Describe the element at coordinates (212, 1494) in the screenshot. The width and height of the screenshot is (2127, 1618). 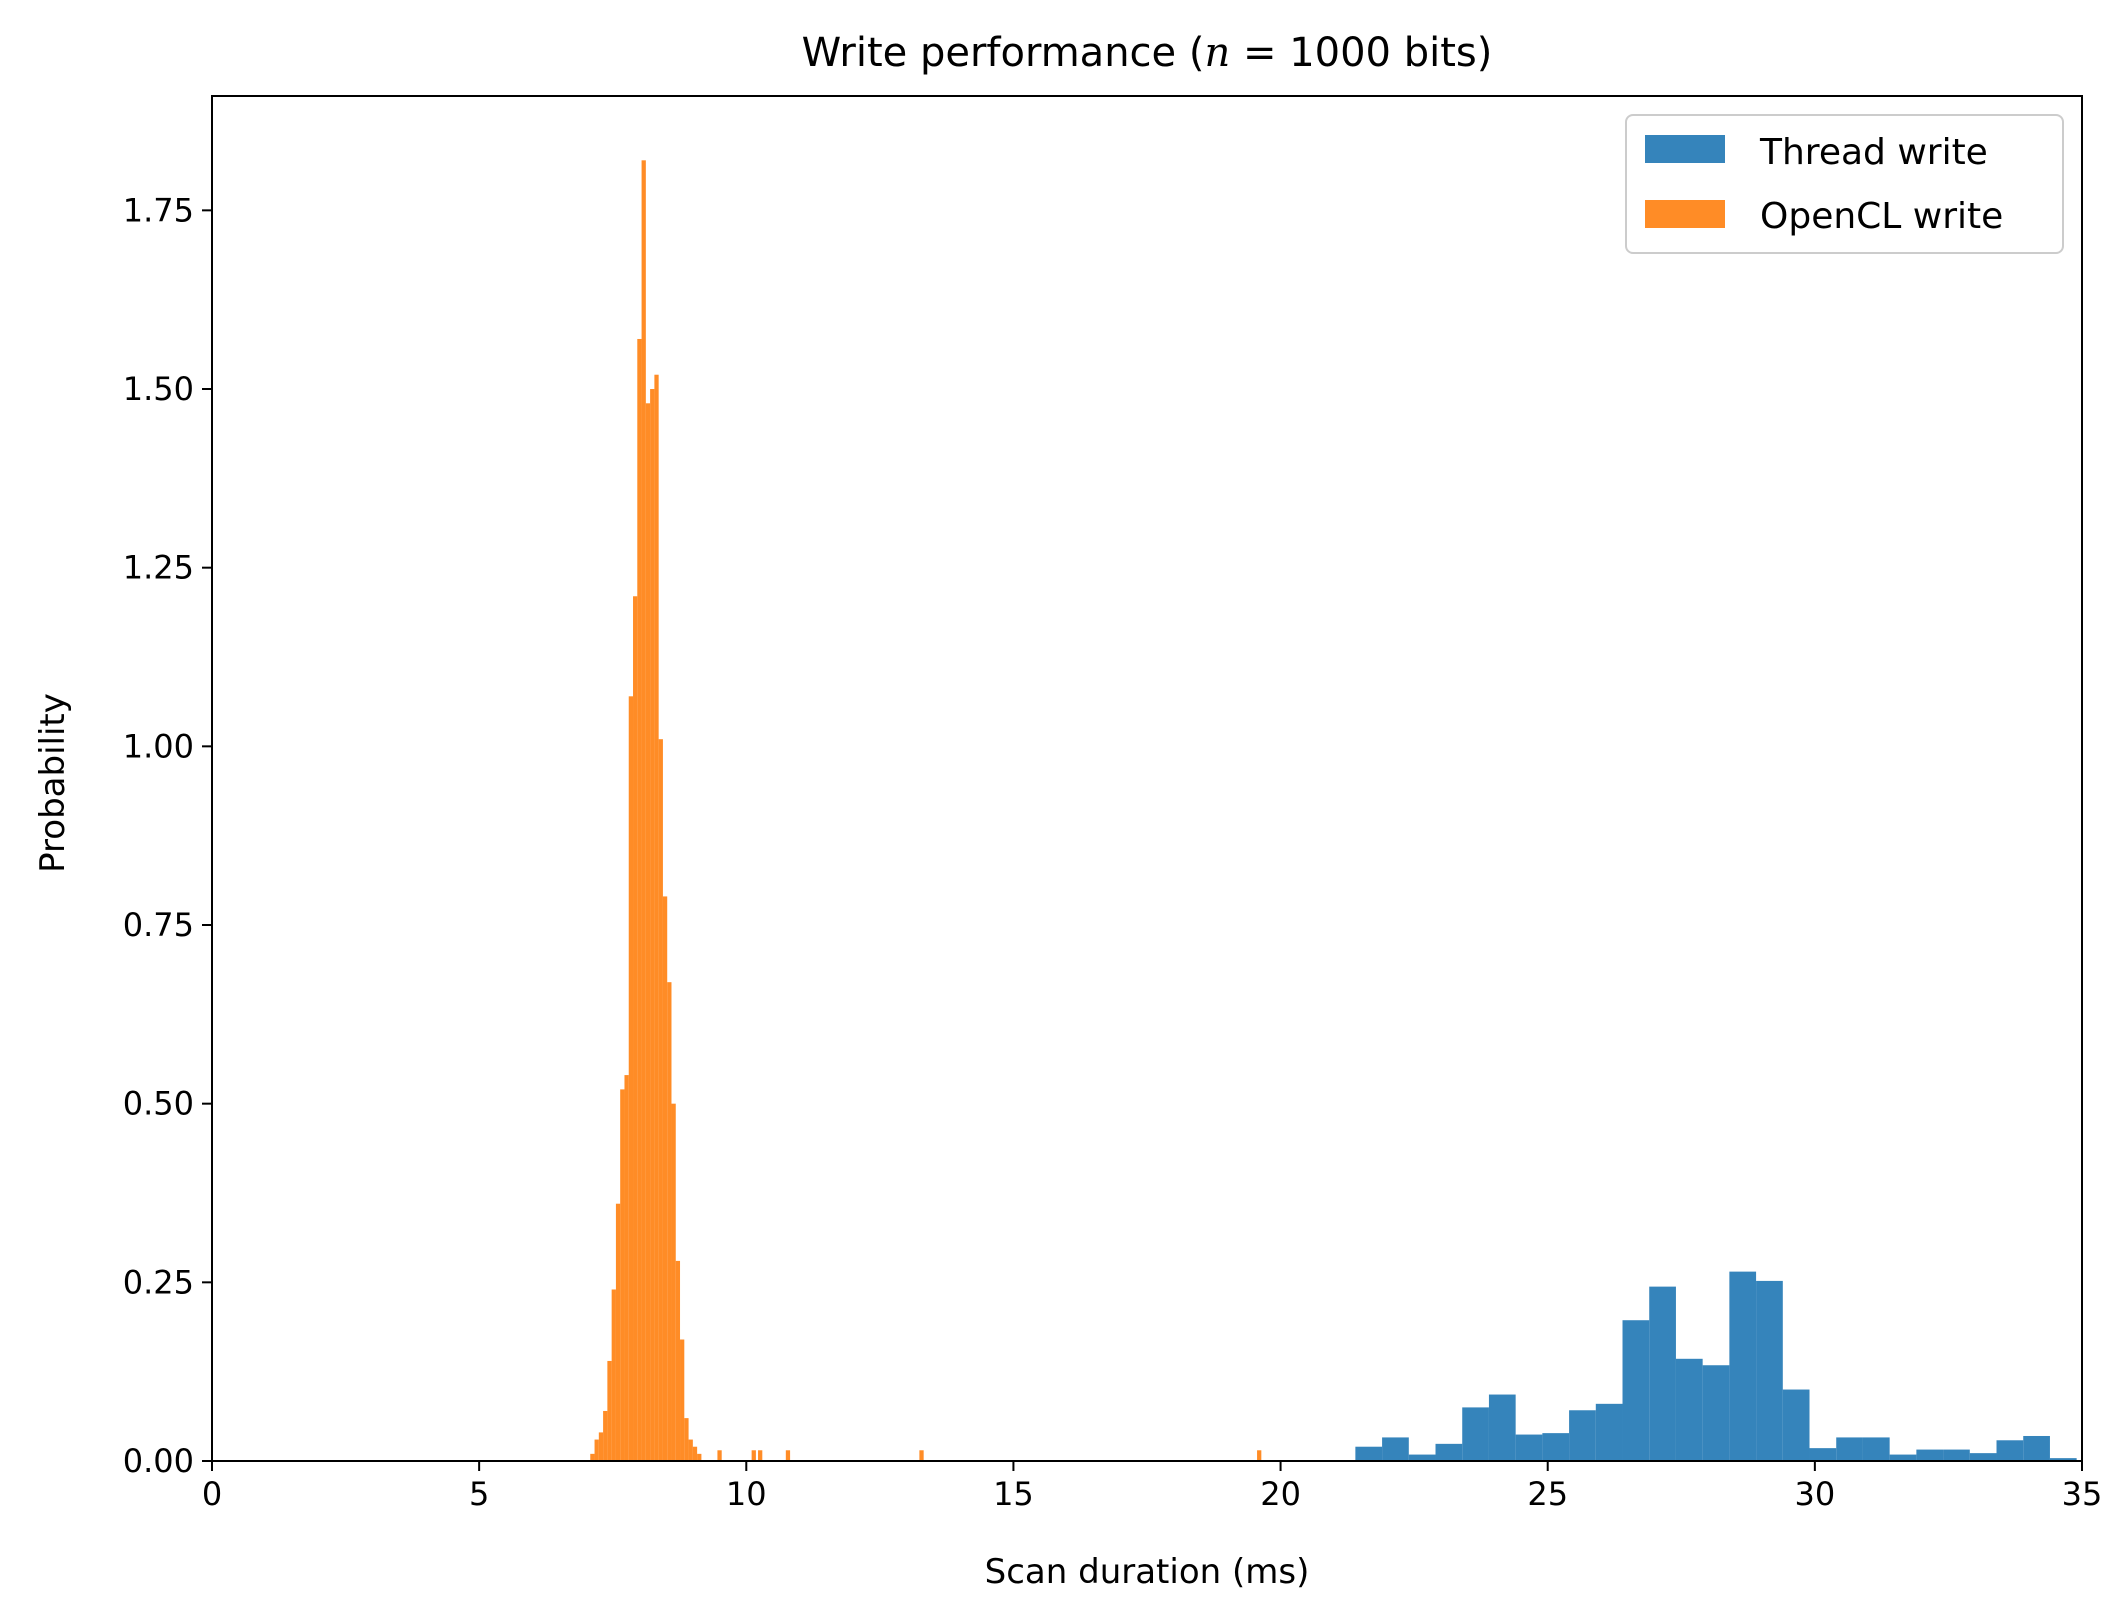
I see `x-tick-label: 0` at that location.